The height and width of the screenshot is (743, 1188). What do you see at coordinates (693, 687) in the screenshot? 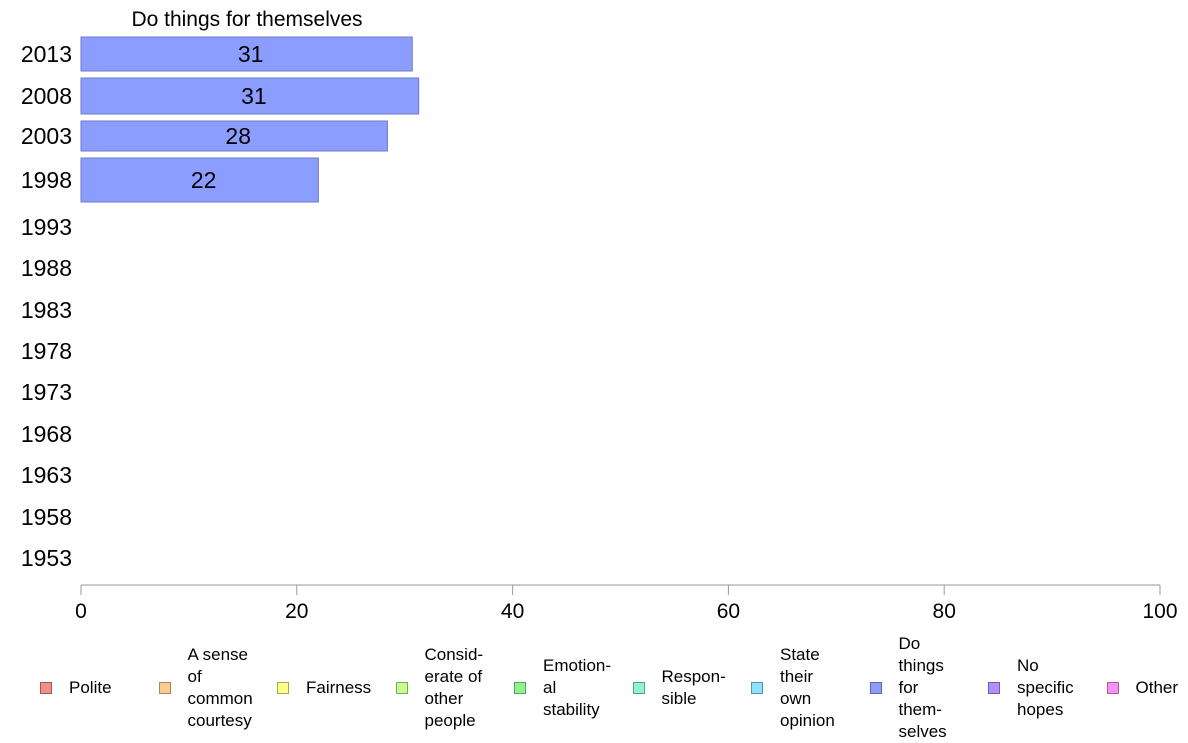
I see `legend-label: Respon-sible` at bounding box center [693, 687].